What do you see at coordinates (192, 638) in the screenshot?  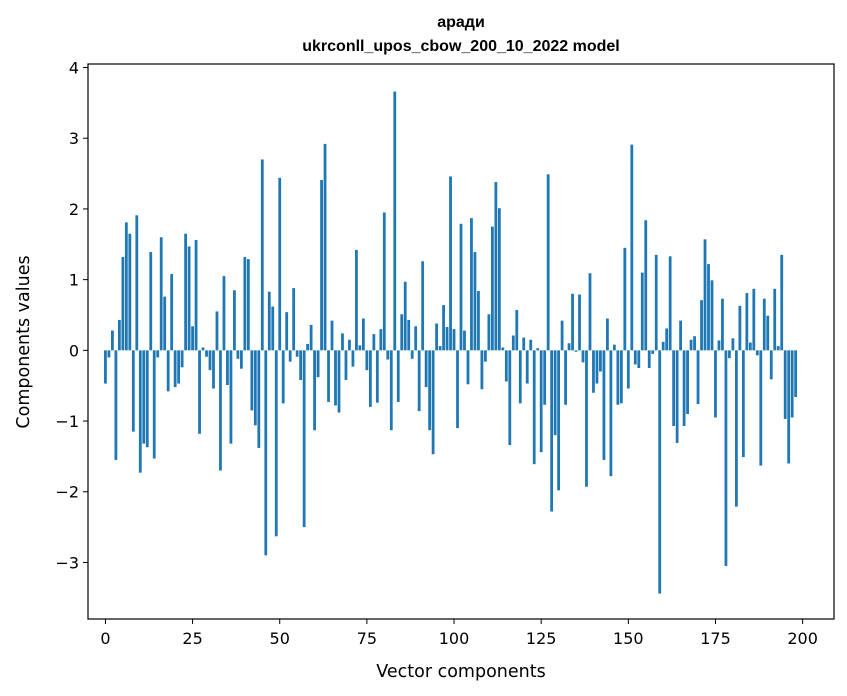 I see `x-tick-label: 25` at bounding box center [192, 638].